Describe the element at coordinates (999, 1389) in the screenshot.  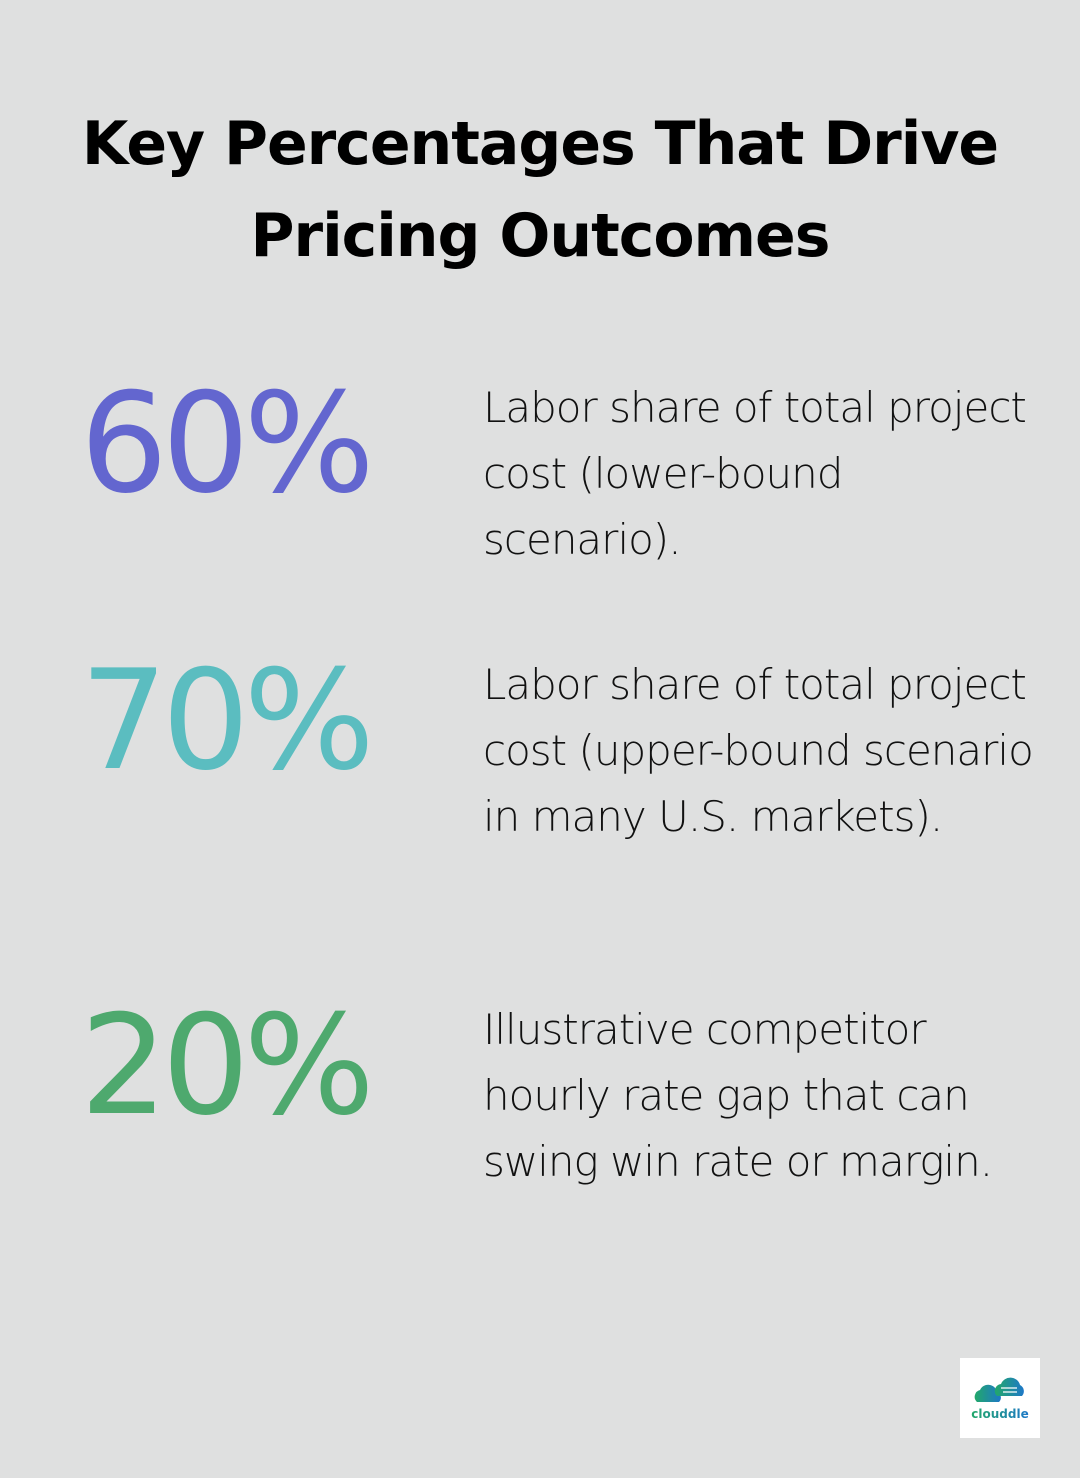
I see `cloud-icon` at that location.